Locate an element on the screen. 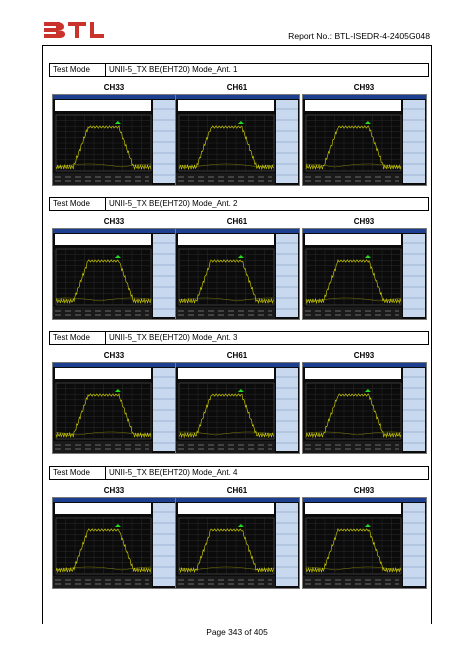  test-mode-value: UNII-5_TX BE(EHT20) Mode_Ant. 3 is located at coordinates (173, 337).